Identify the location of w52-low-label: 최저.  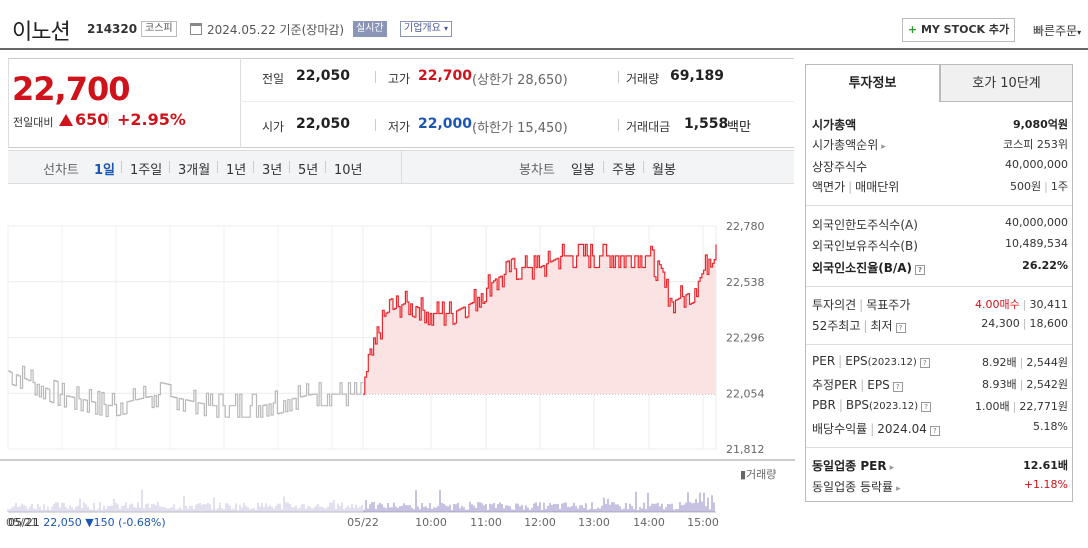
(881, 326).